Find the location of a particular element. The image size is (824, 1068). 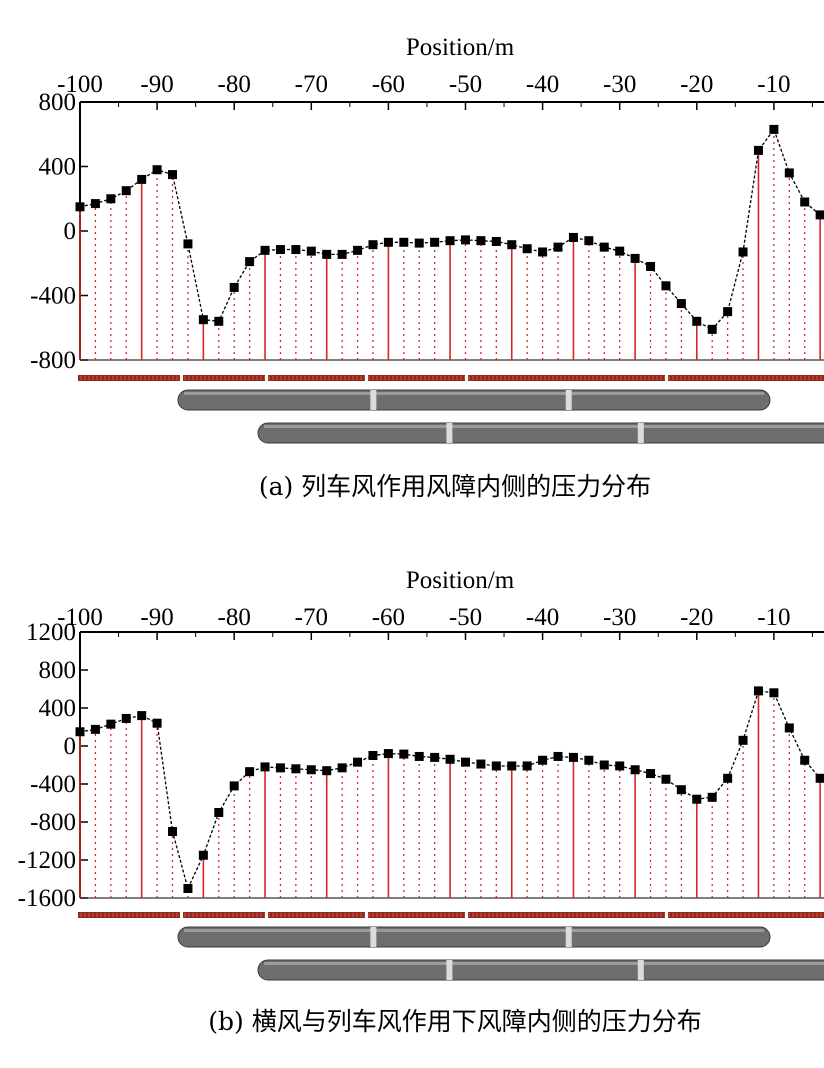

x-tick-label: -40 is located at coordinates (542, 84).